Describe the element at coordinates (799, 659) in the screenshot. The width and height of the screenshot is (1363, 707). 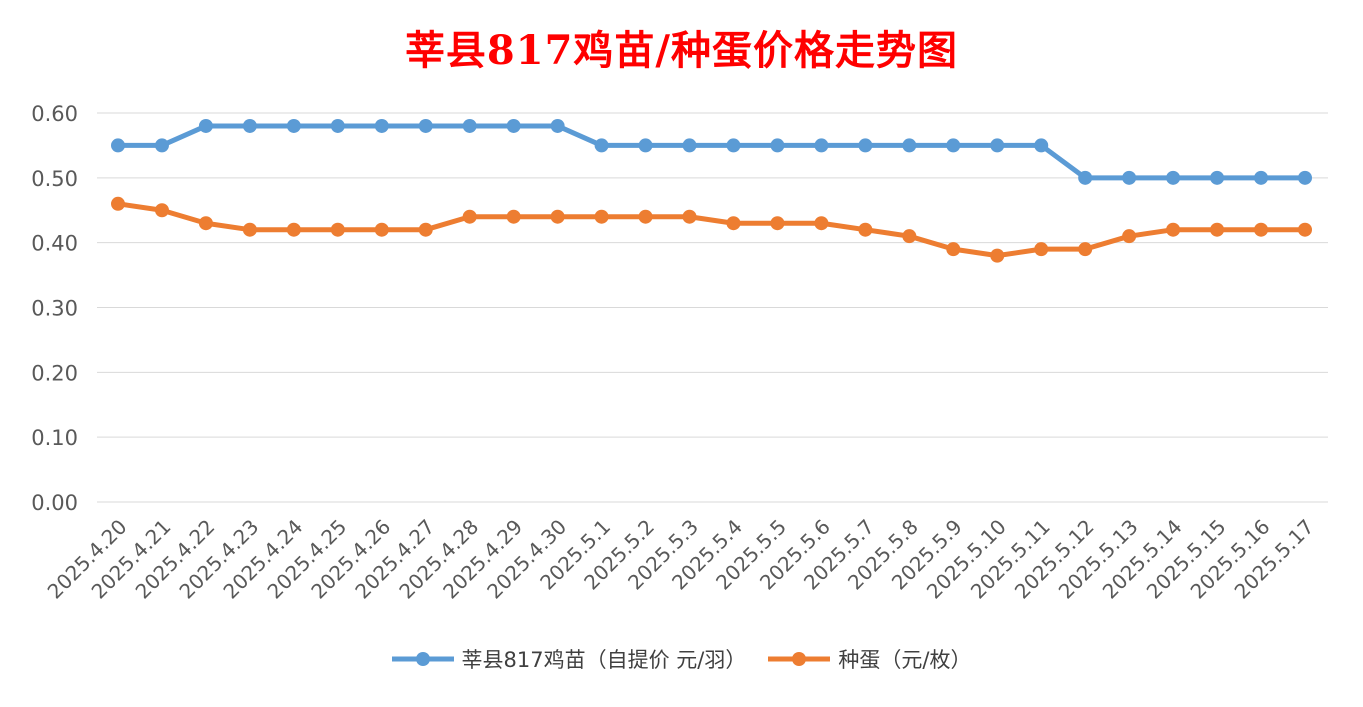
I see `legend-swatch-egg` at that location.